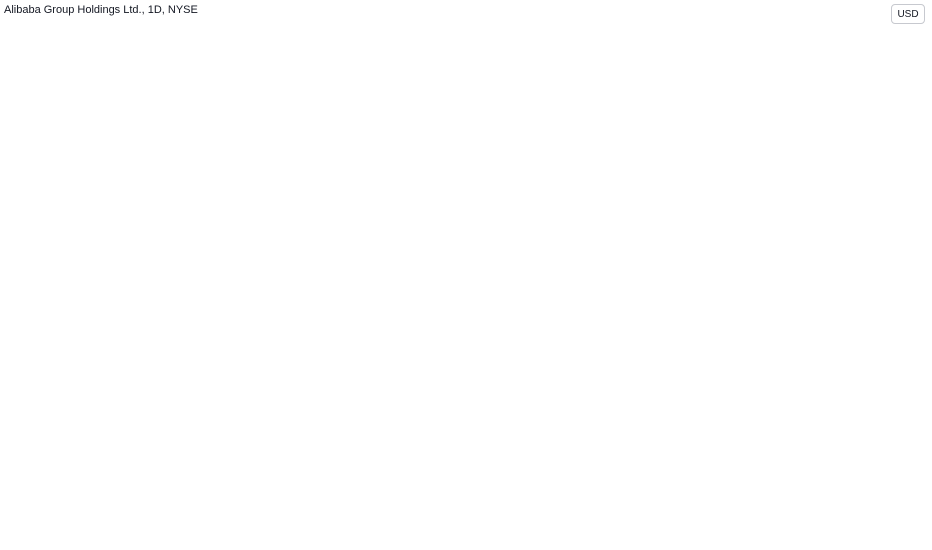 This screenshot has height=550, width=932. I want to click on event-marker-4-shape, so click(852, 465).